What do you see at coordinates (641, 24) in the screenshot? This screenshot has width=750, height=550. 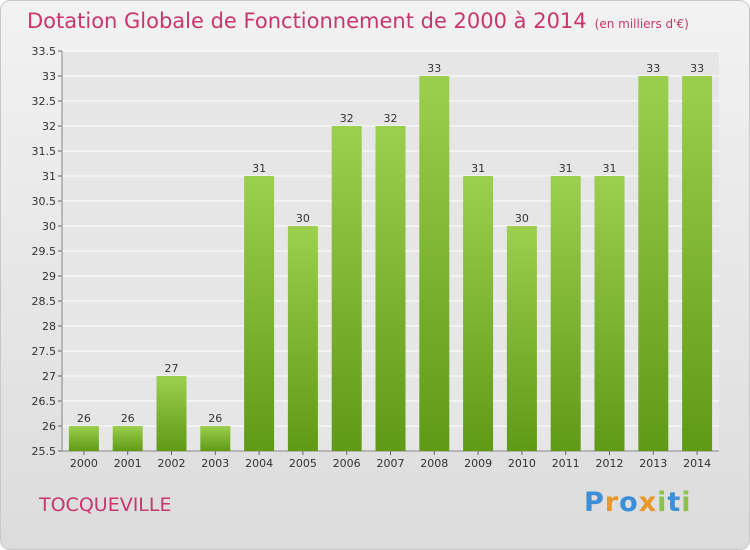 I see `chart-subtitle: (en milliers d'€)` at bounding box center [641, 24].